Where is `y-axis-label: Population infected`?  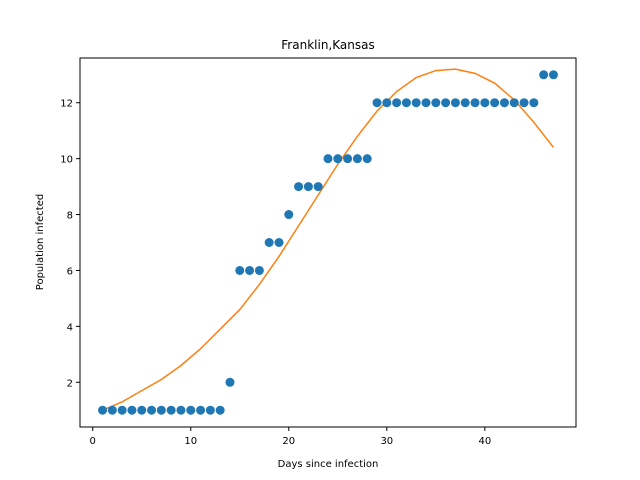
y-axis-label: Population infected is located at coordinates (40, 242).